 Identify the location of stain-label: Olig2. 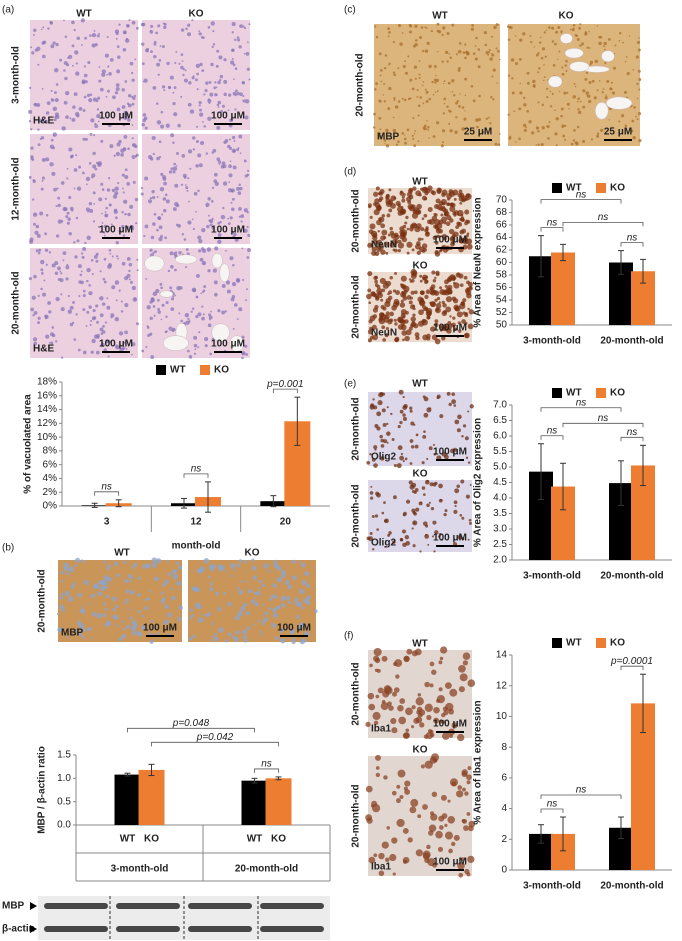
(383, 543).